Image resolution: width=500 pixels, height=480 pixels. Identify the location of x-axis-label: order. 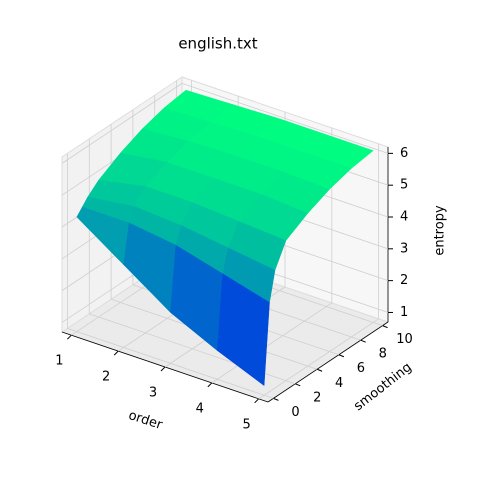
(145, 420).